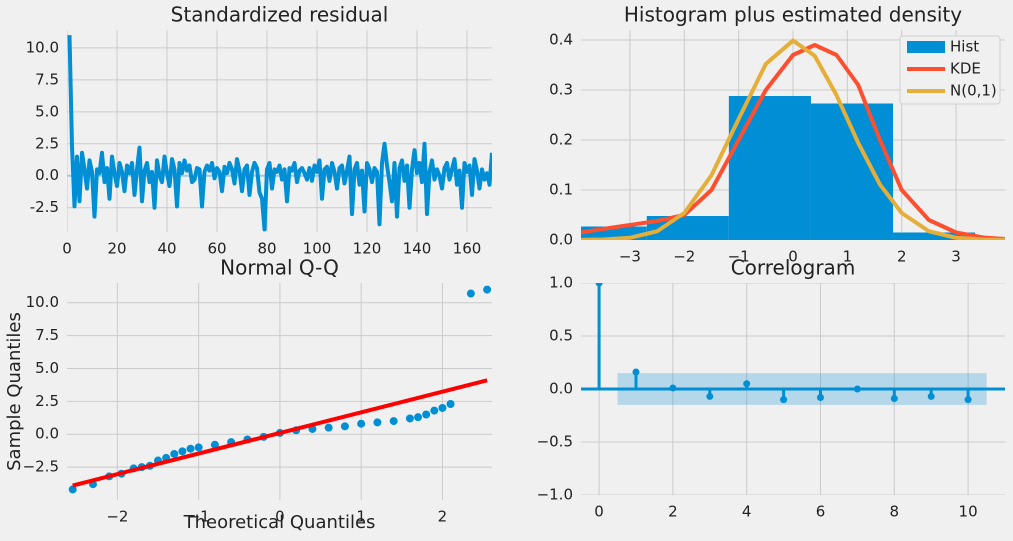  What do you see at coordinates (926, 47) in the screenshot?
I see `legend-swatch` at bounding box center [926, 47].